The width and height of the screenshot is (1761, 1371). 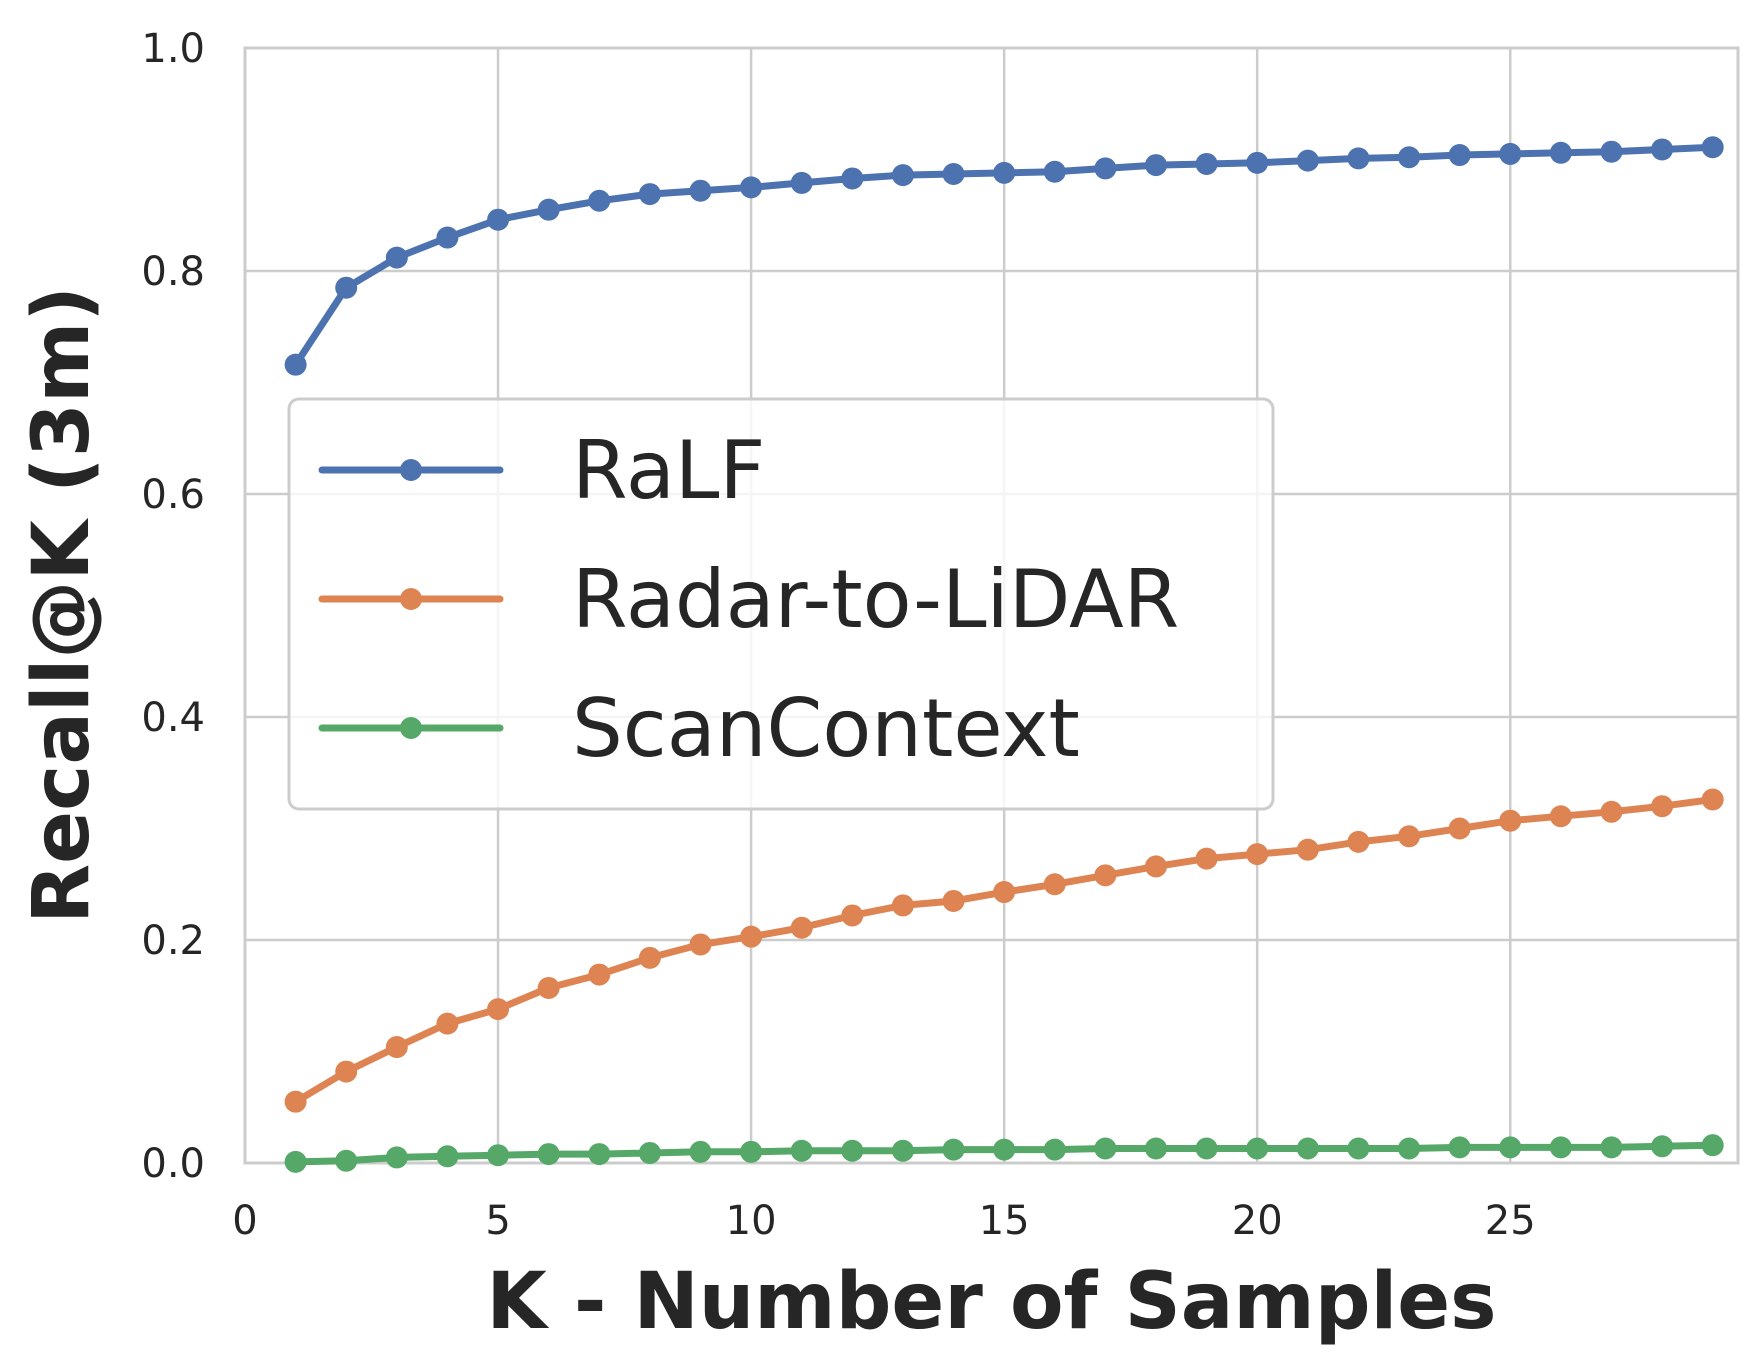 What do you see at coordinates (751, 1221) in the screenshot?
I see `x-tick-label: 10` at bounding box center [751, 1221].